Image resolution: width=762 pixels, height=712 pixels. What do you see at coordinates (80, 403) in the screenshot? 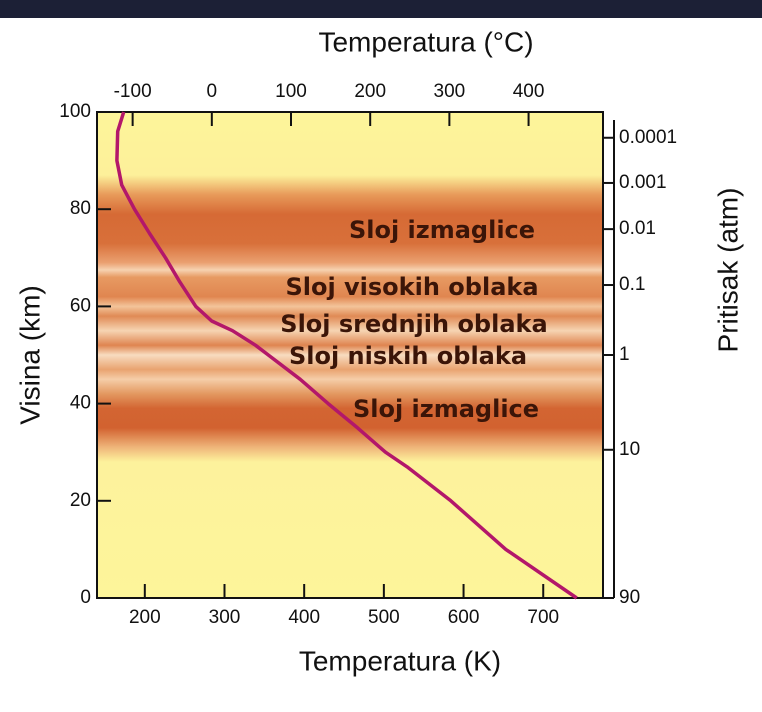
I see `y-tick-label: 40` at bounding box center [80, 403].